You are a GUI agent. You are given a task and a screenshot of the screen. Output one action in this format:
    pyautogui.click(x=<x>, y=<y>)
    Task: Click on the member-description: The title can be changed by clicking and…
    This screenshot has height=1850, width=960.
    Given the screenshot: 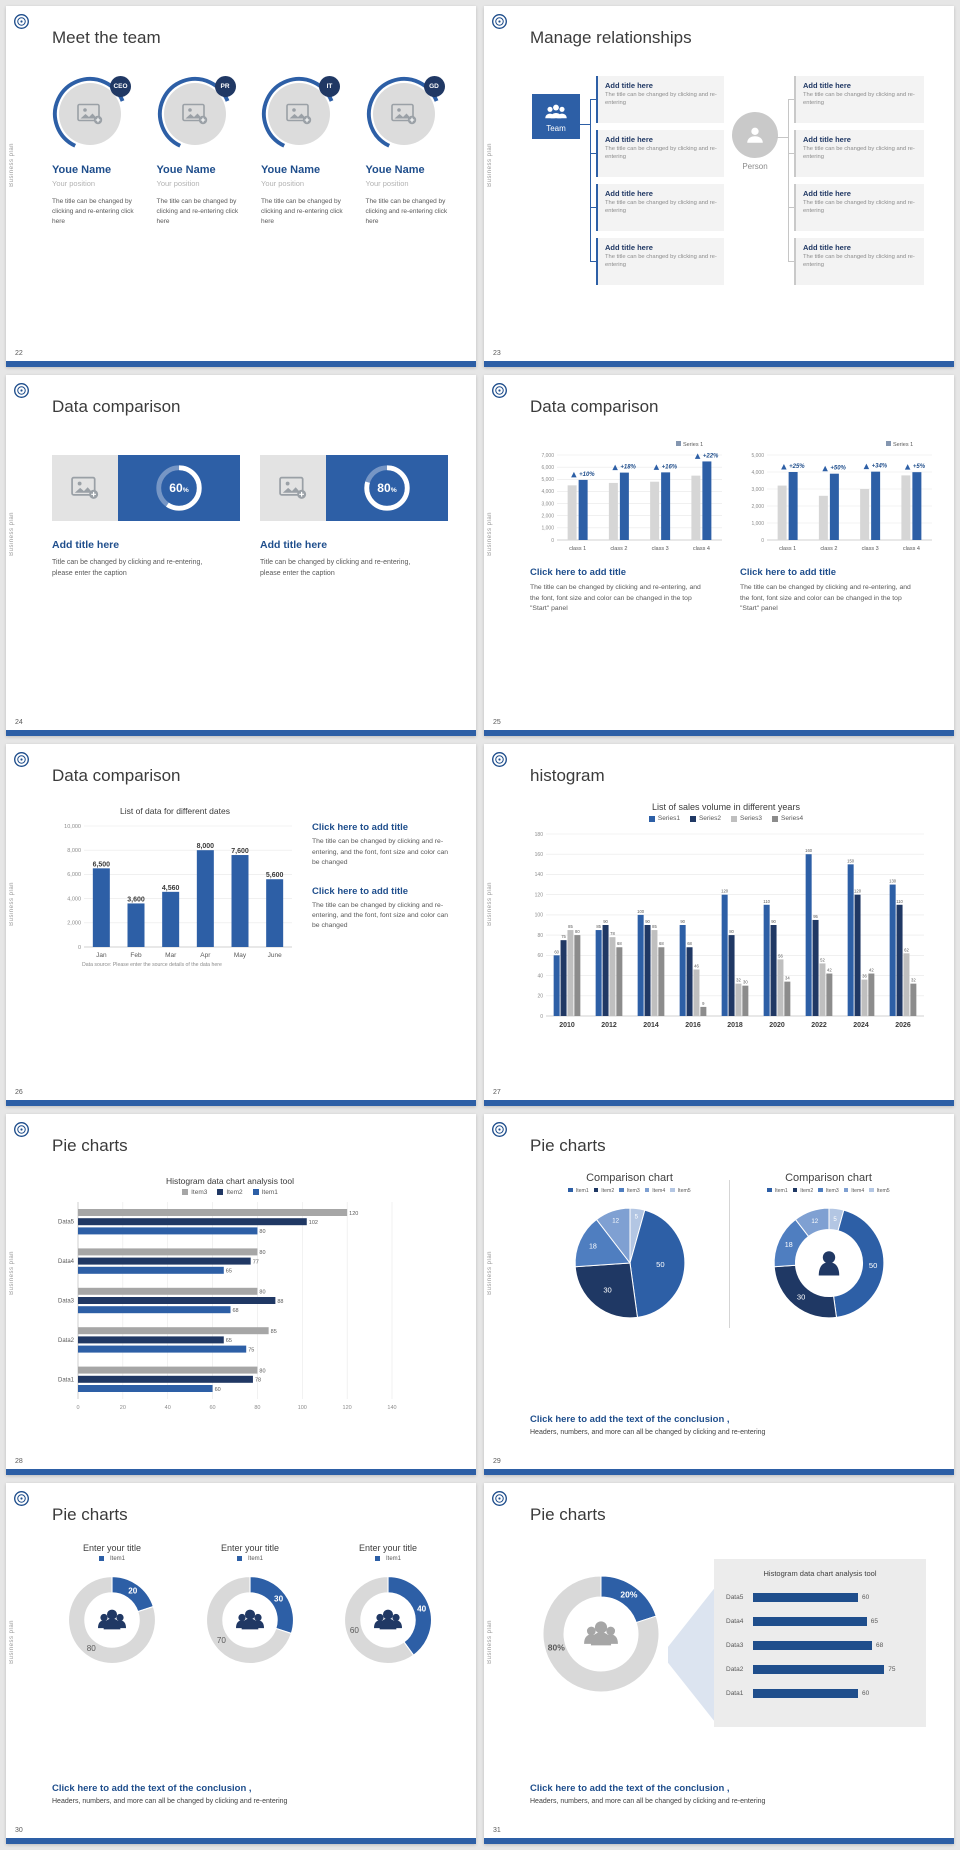 What is the action you would take?
    pyautogui.click(x=197, y=212)
    